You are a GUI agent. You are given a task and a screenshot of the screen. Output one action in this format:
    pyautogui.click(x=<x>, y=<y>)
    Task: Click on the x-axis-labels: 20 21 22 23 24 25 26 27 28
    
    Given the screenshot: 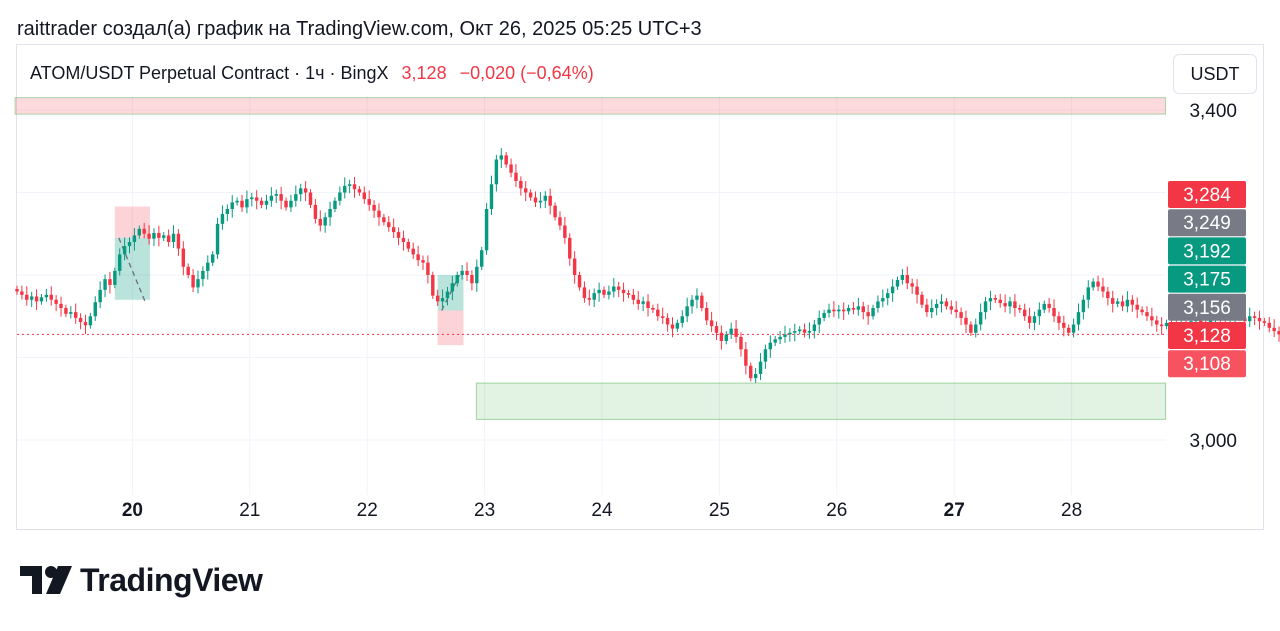 What is the action you would take?
    pyautogui.click(x=602, y=510)
    